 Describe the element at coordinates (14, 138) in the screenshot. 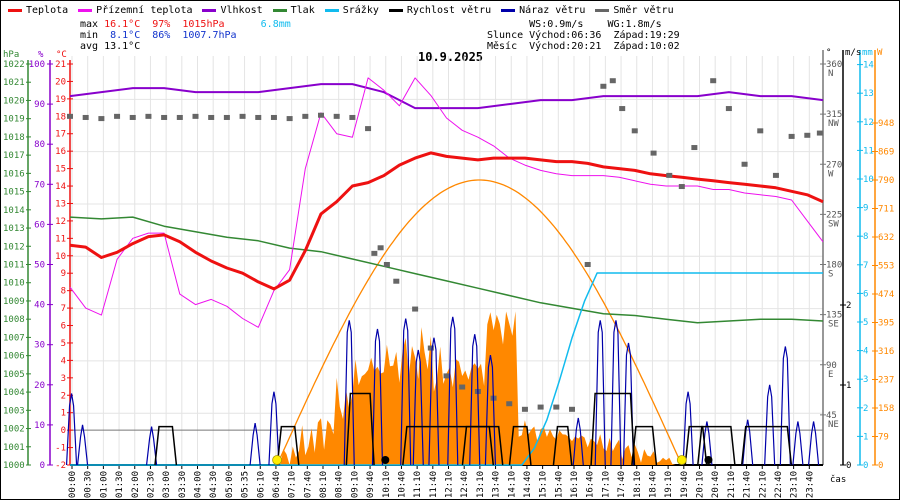

I see `pressure-tick-label: 1018` at that location.